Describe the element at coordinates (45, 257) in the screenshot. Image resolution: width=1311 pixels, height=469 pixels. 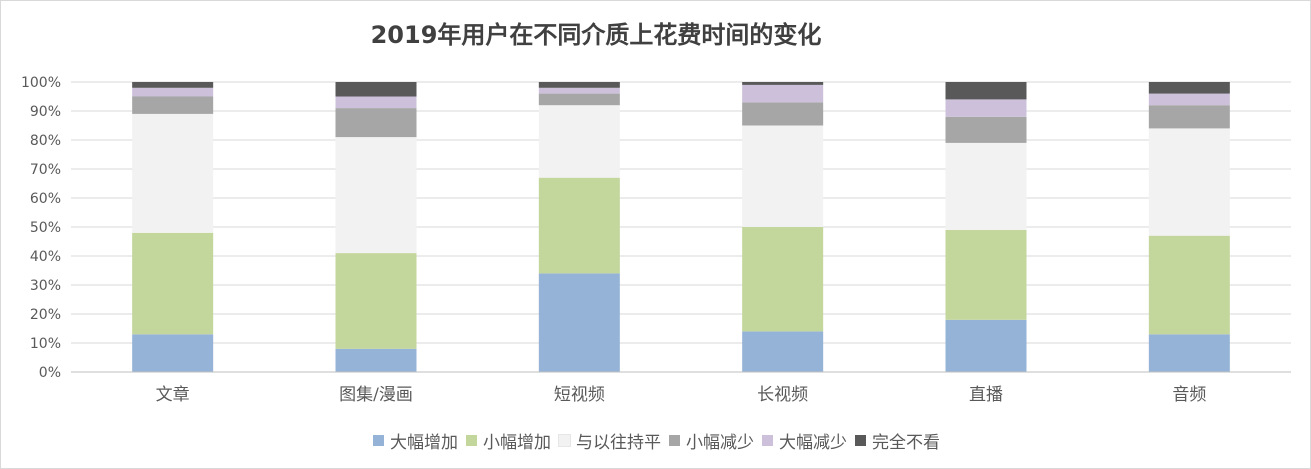
I see `y-tick-label: 40%` at that location.